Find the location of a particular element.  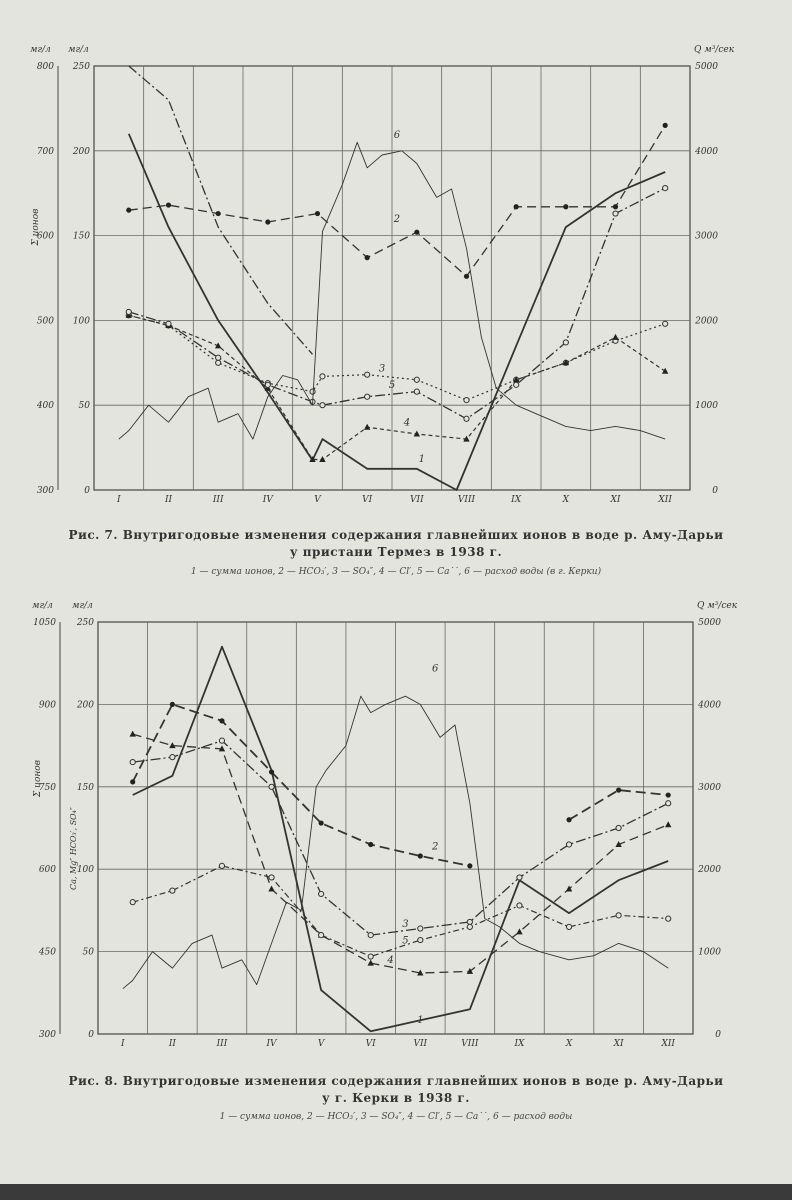

series-label-3: 3 is located at coordinates (405, 924).